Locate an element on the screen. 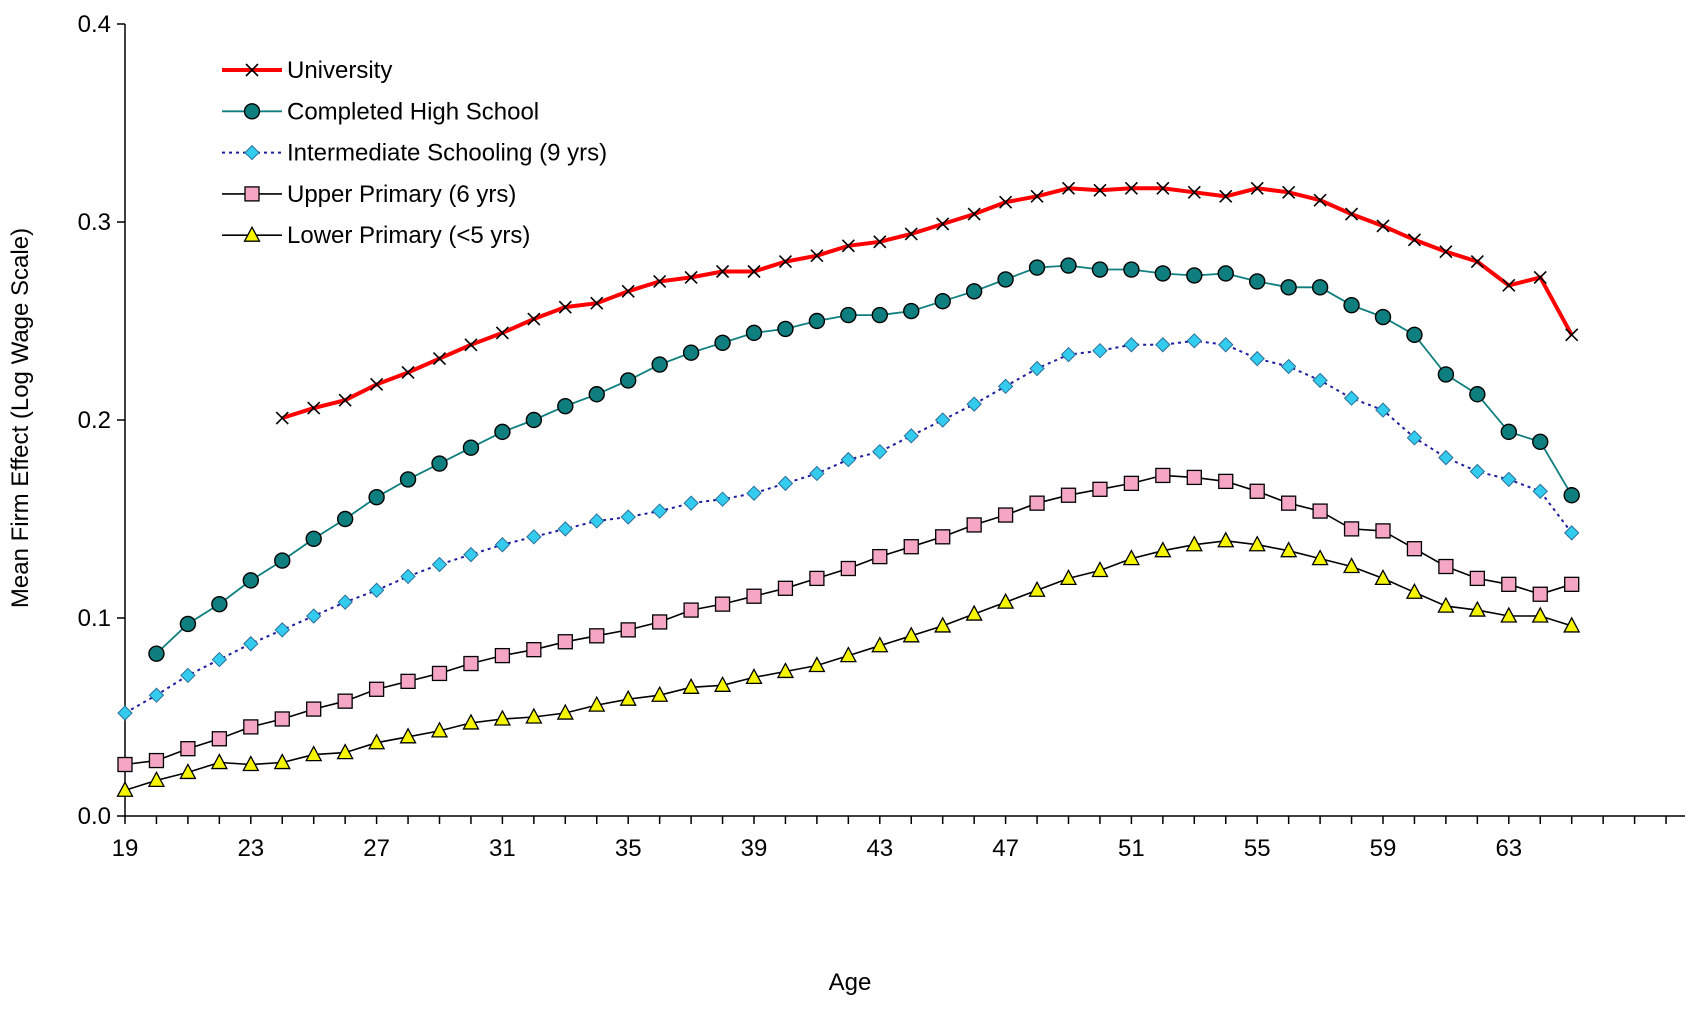  legend-entry: Intermediate Schooling (9 yrs) is located at coordinates (414, 153).